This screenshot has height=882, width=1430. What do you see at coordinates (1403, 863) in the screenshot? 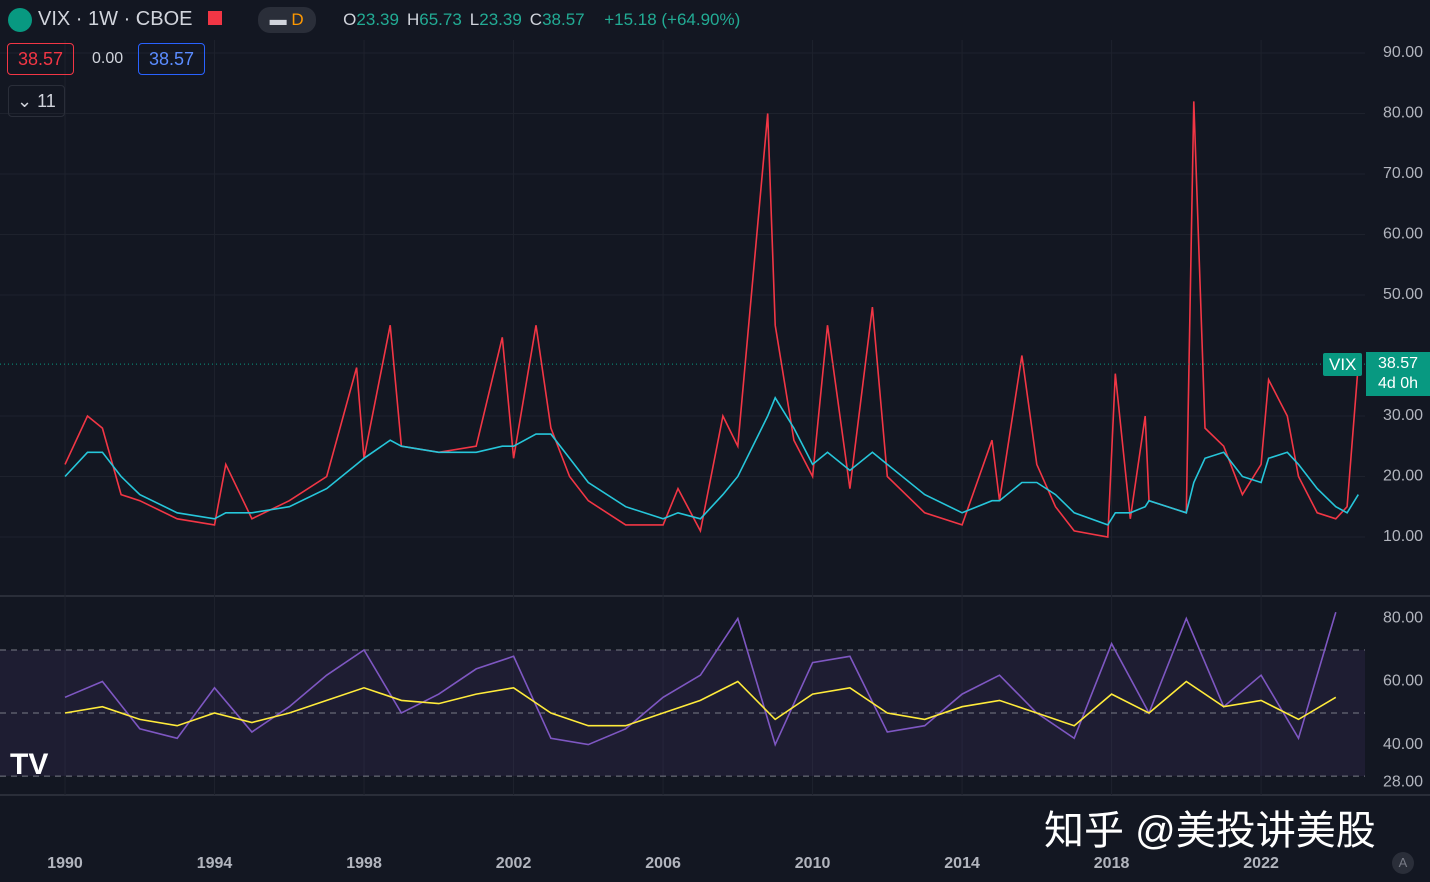
I see `auto-scale: A` at bounding box center [1403, 863].